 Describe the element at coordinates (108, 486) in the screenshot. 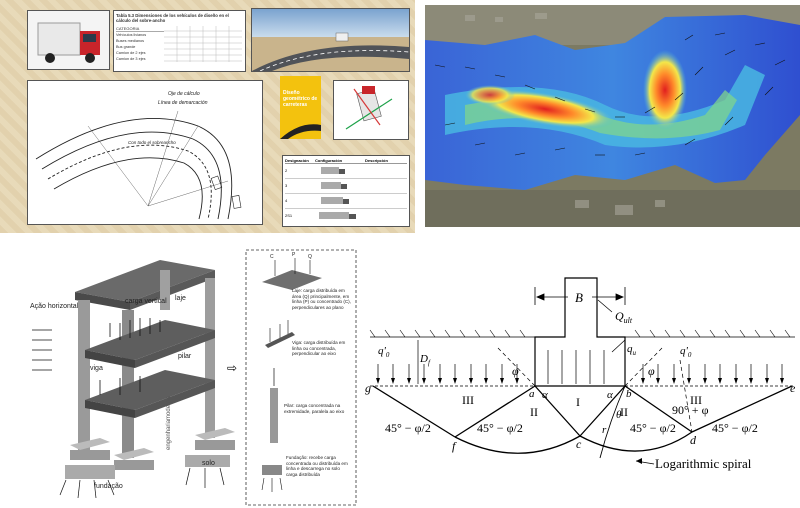

I see `label-foundation: fundação` at that location.